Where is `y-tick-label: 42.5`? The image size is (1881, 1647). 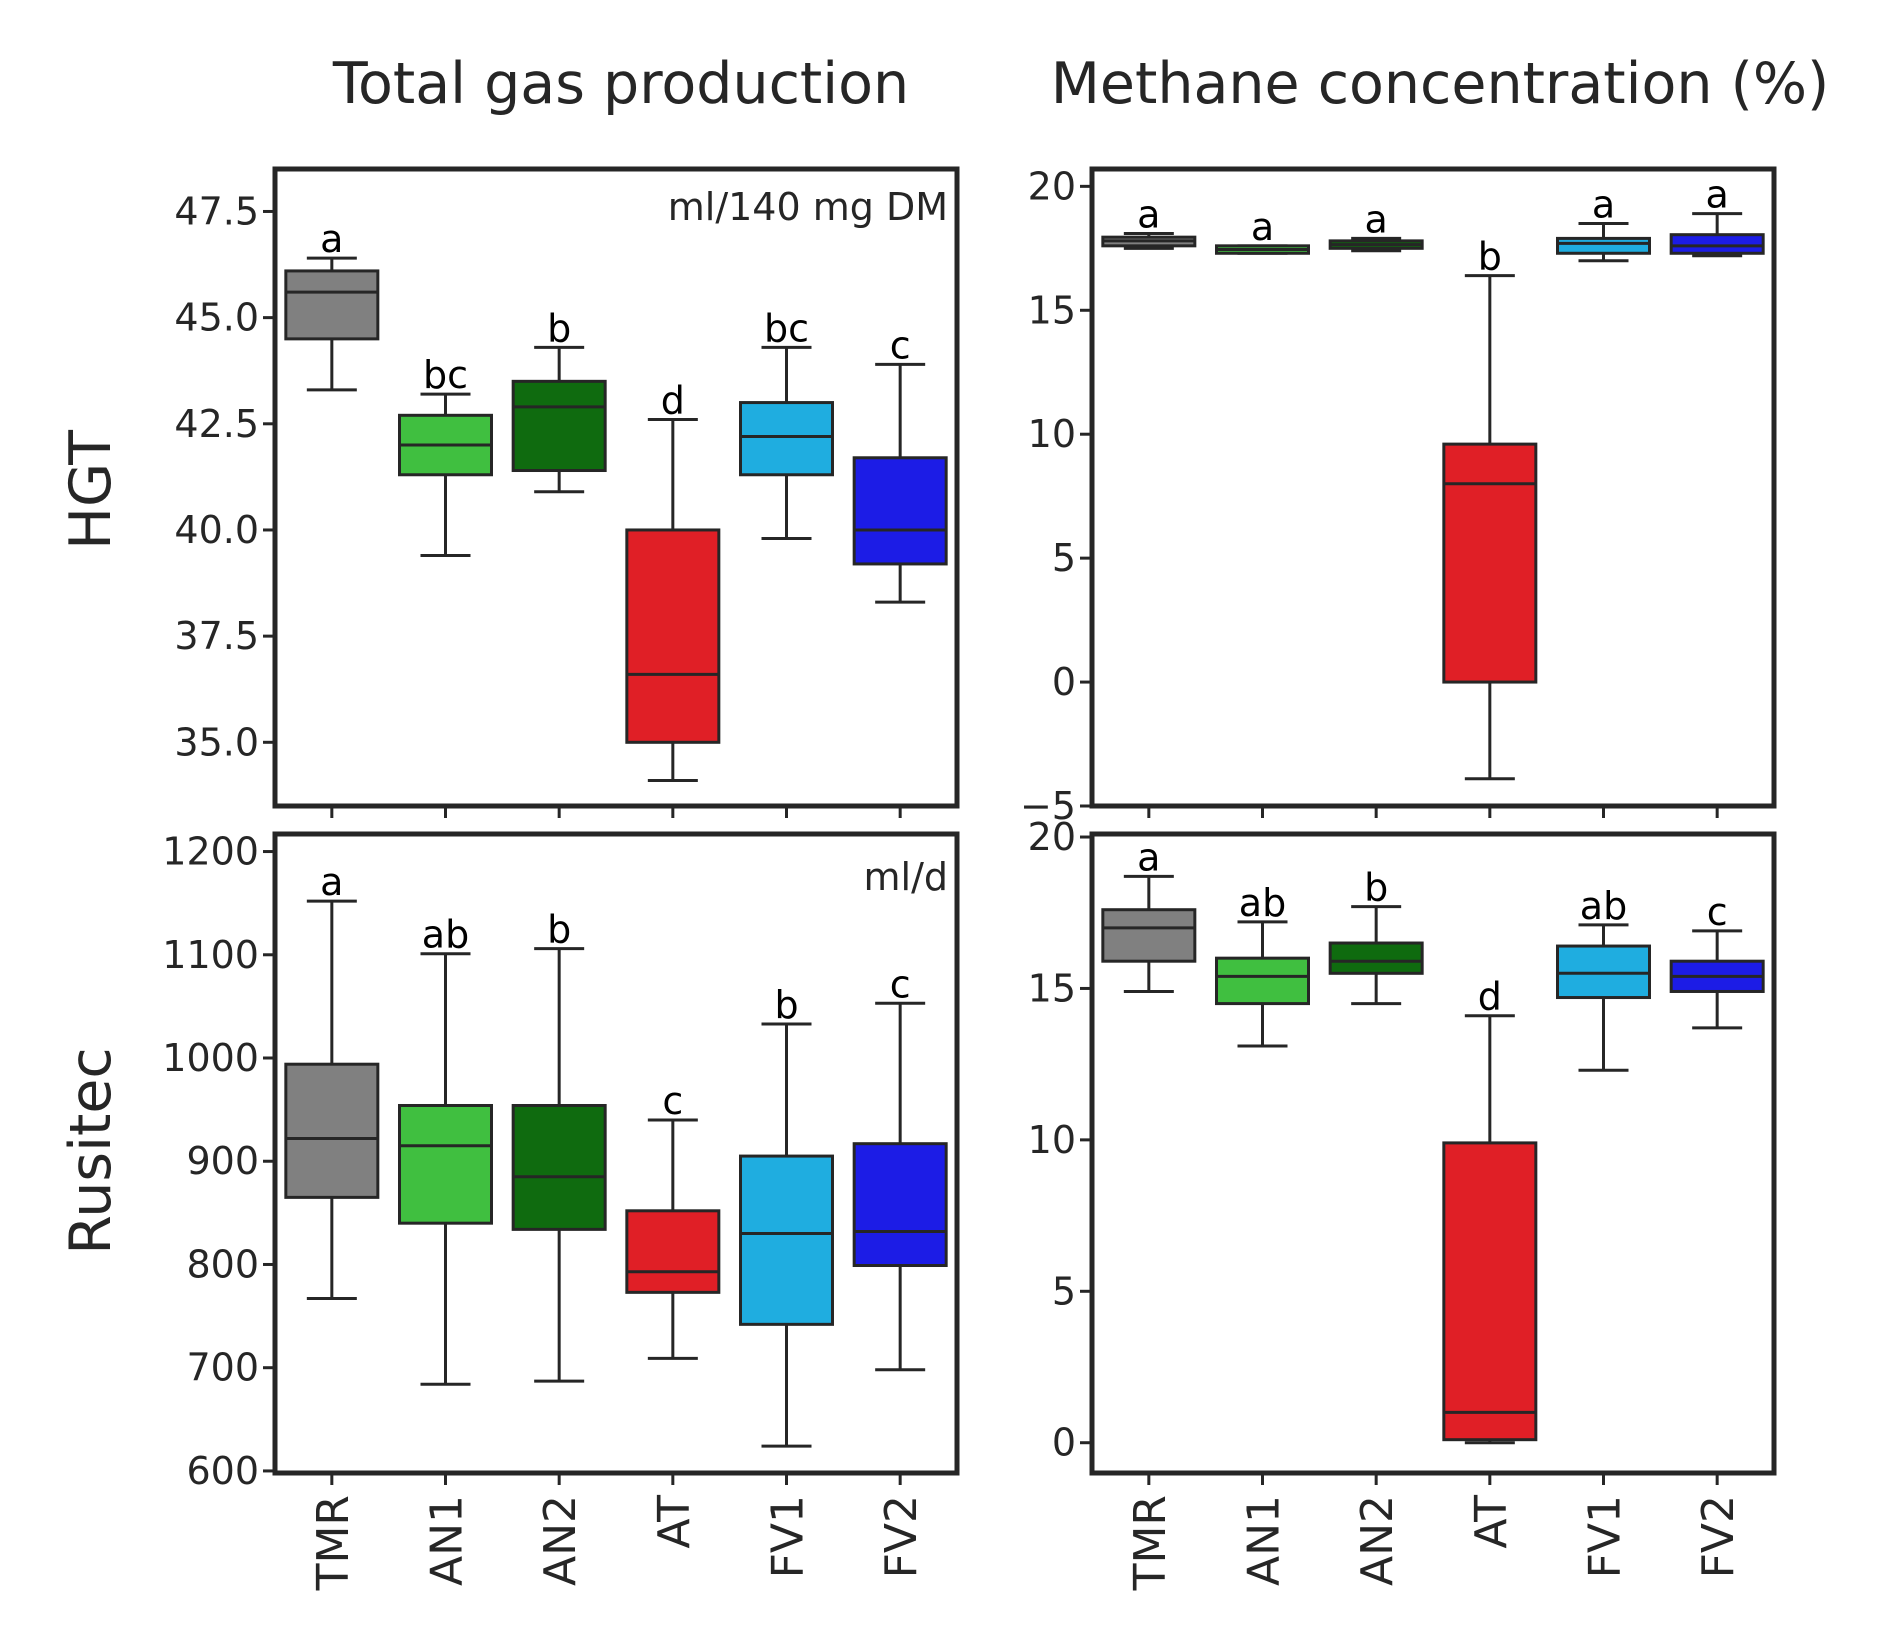
y-tick-label: 42.5 is located at coordinates (216, 424).